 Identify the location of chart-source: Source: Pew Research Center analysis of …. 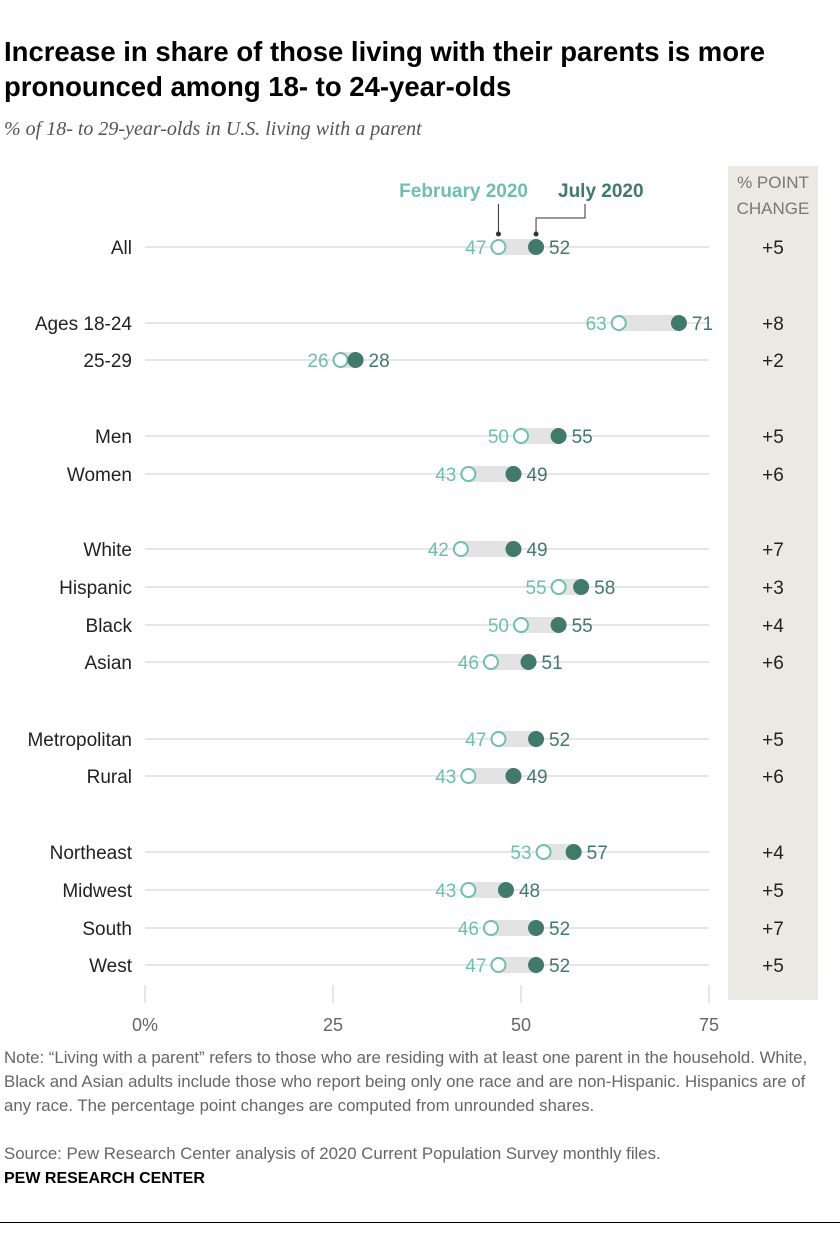
(332, 1153).